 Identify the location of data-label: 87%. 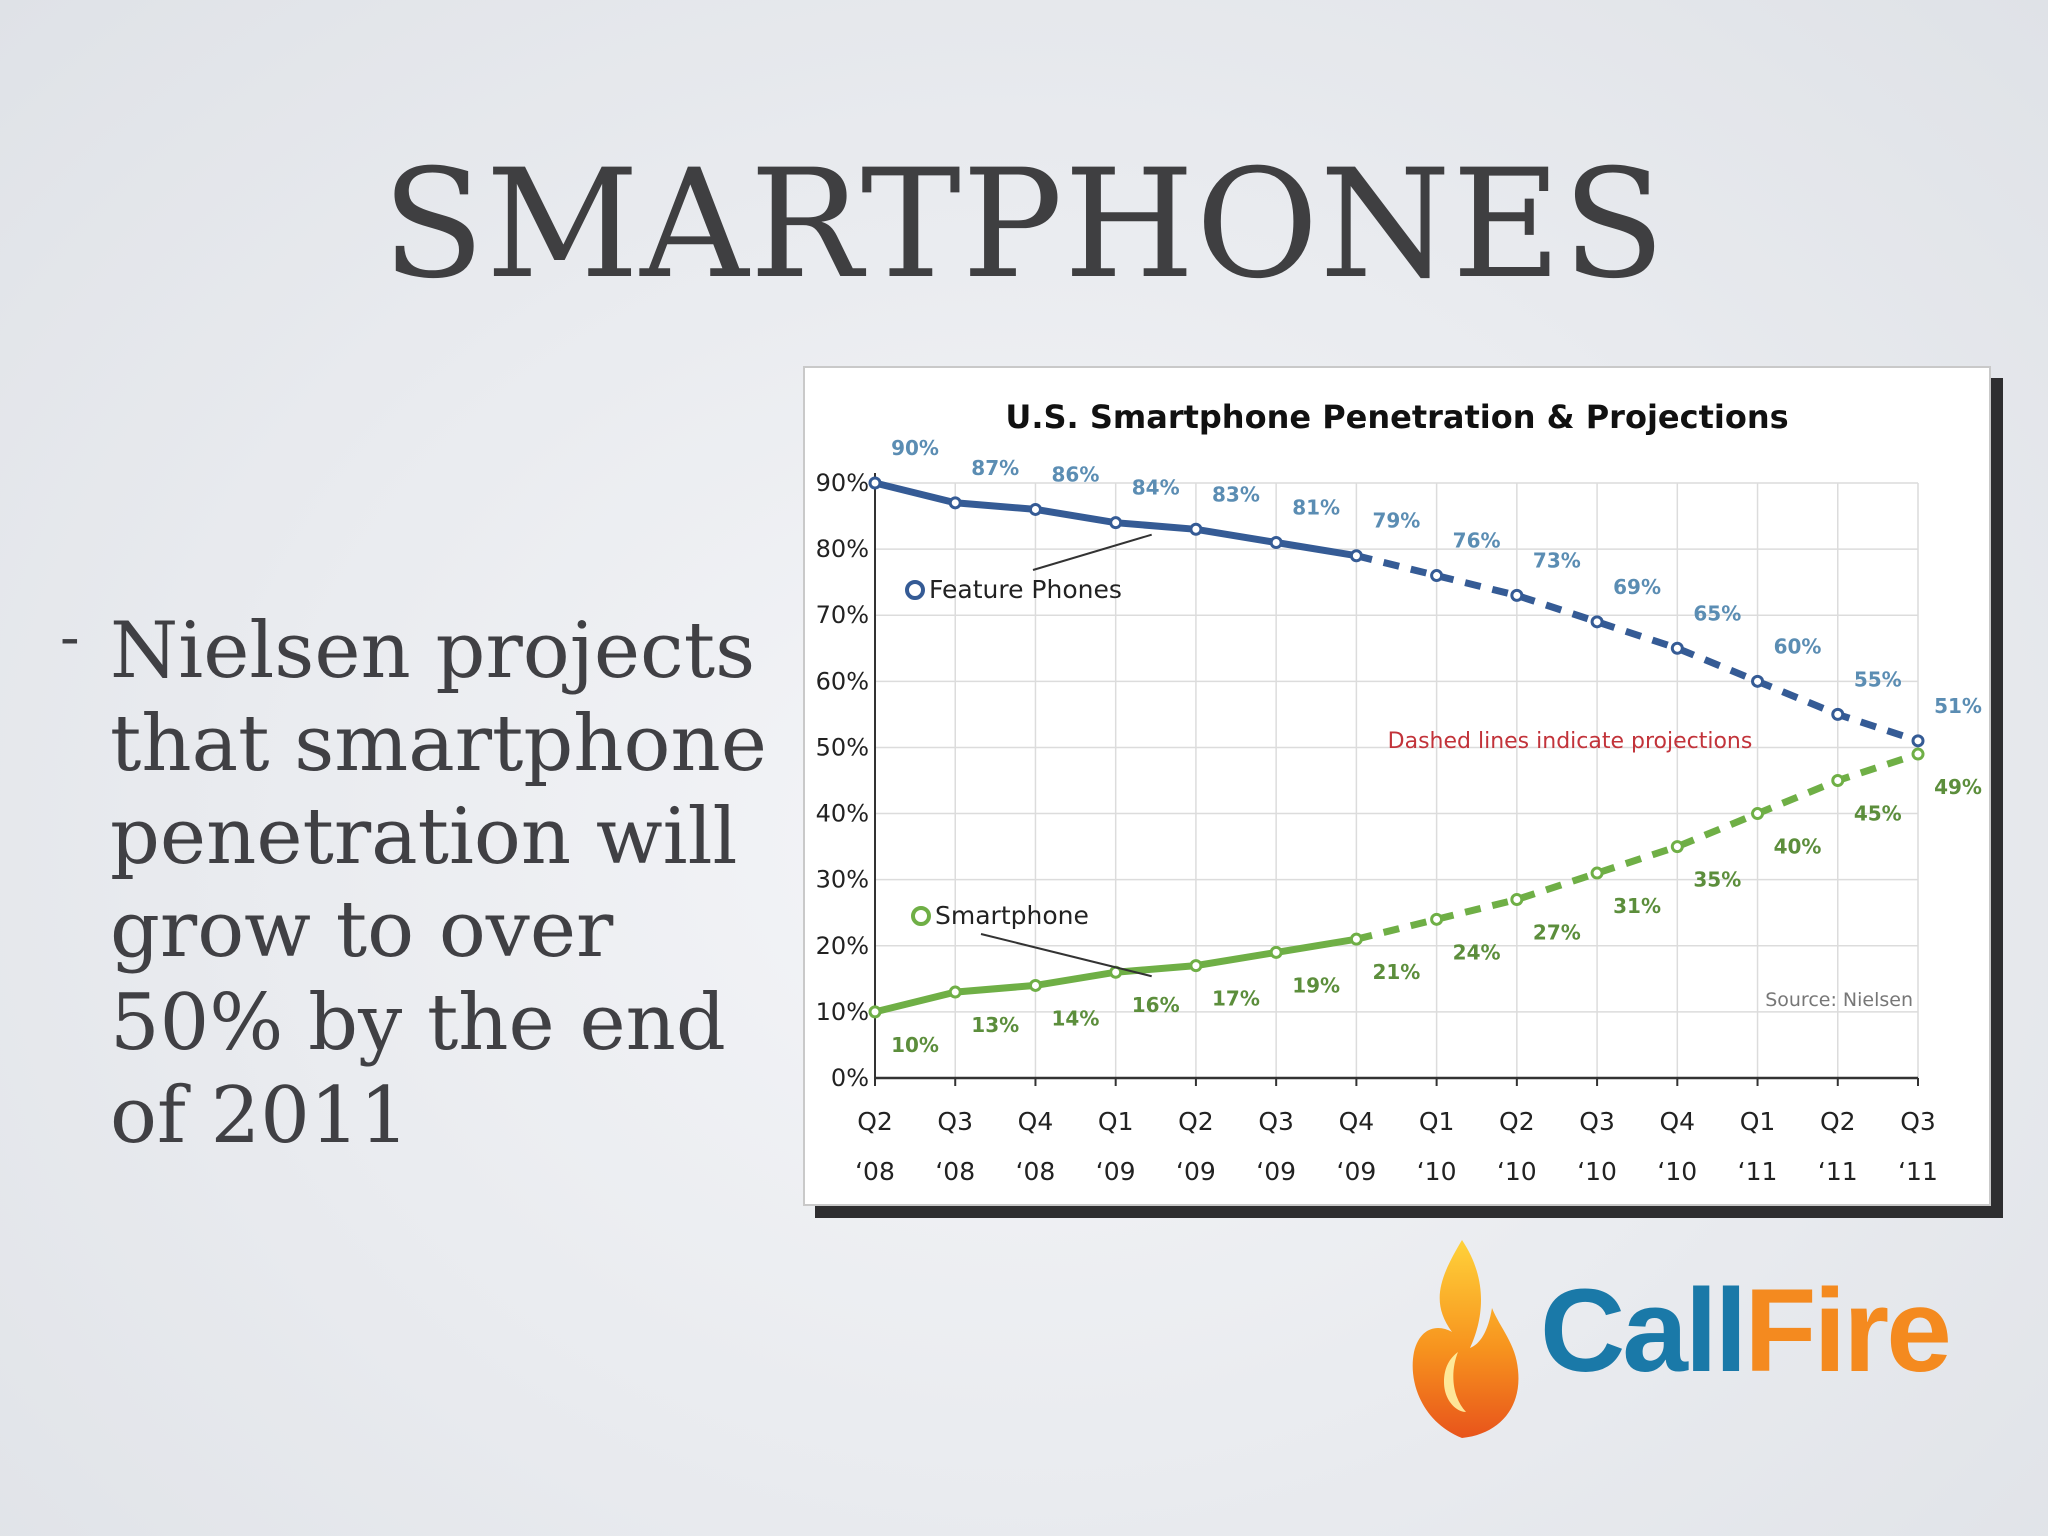
(995, 468).